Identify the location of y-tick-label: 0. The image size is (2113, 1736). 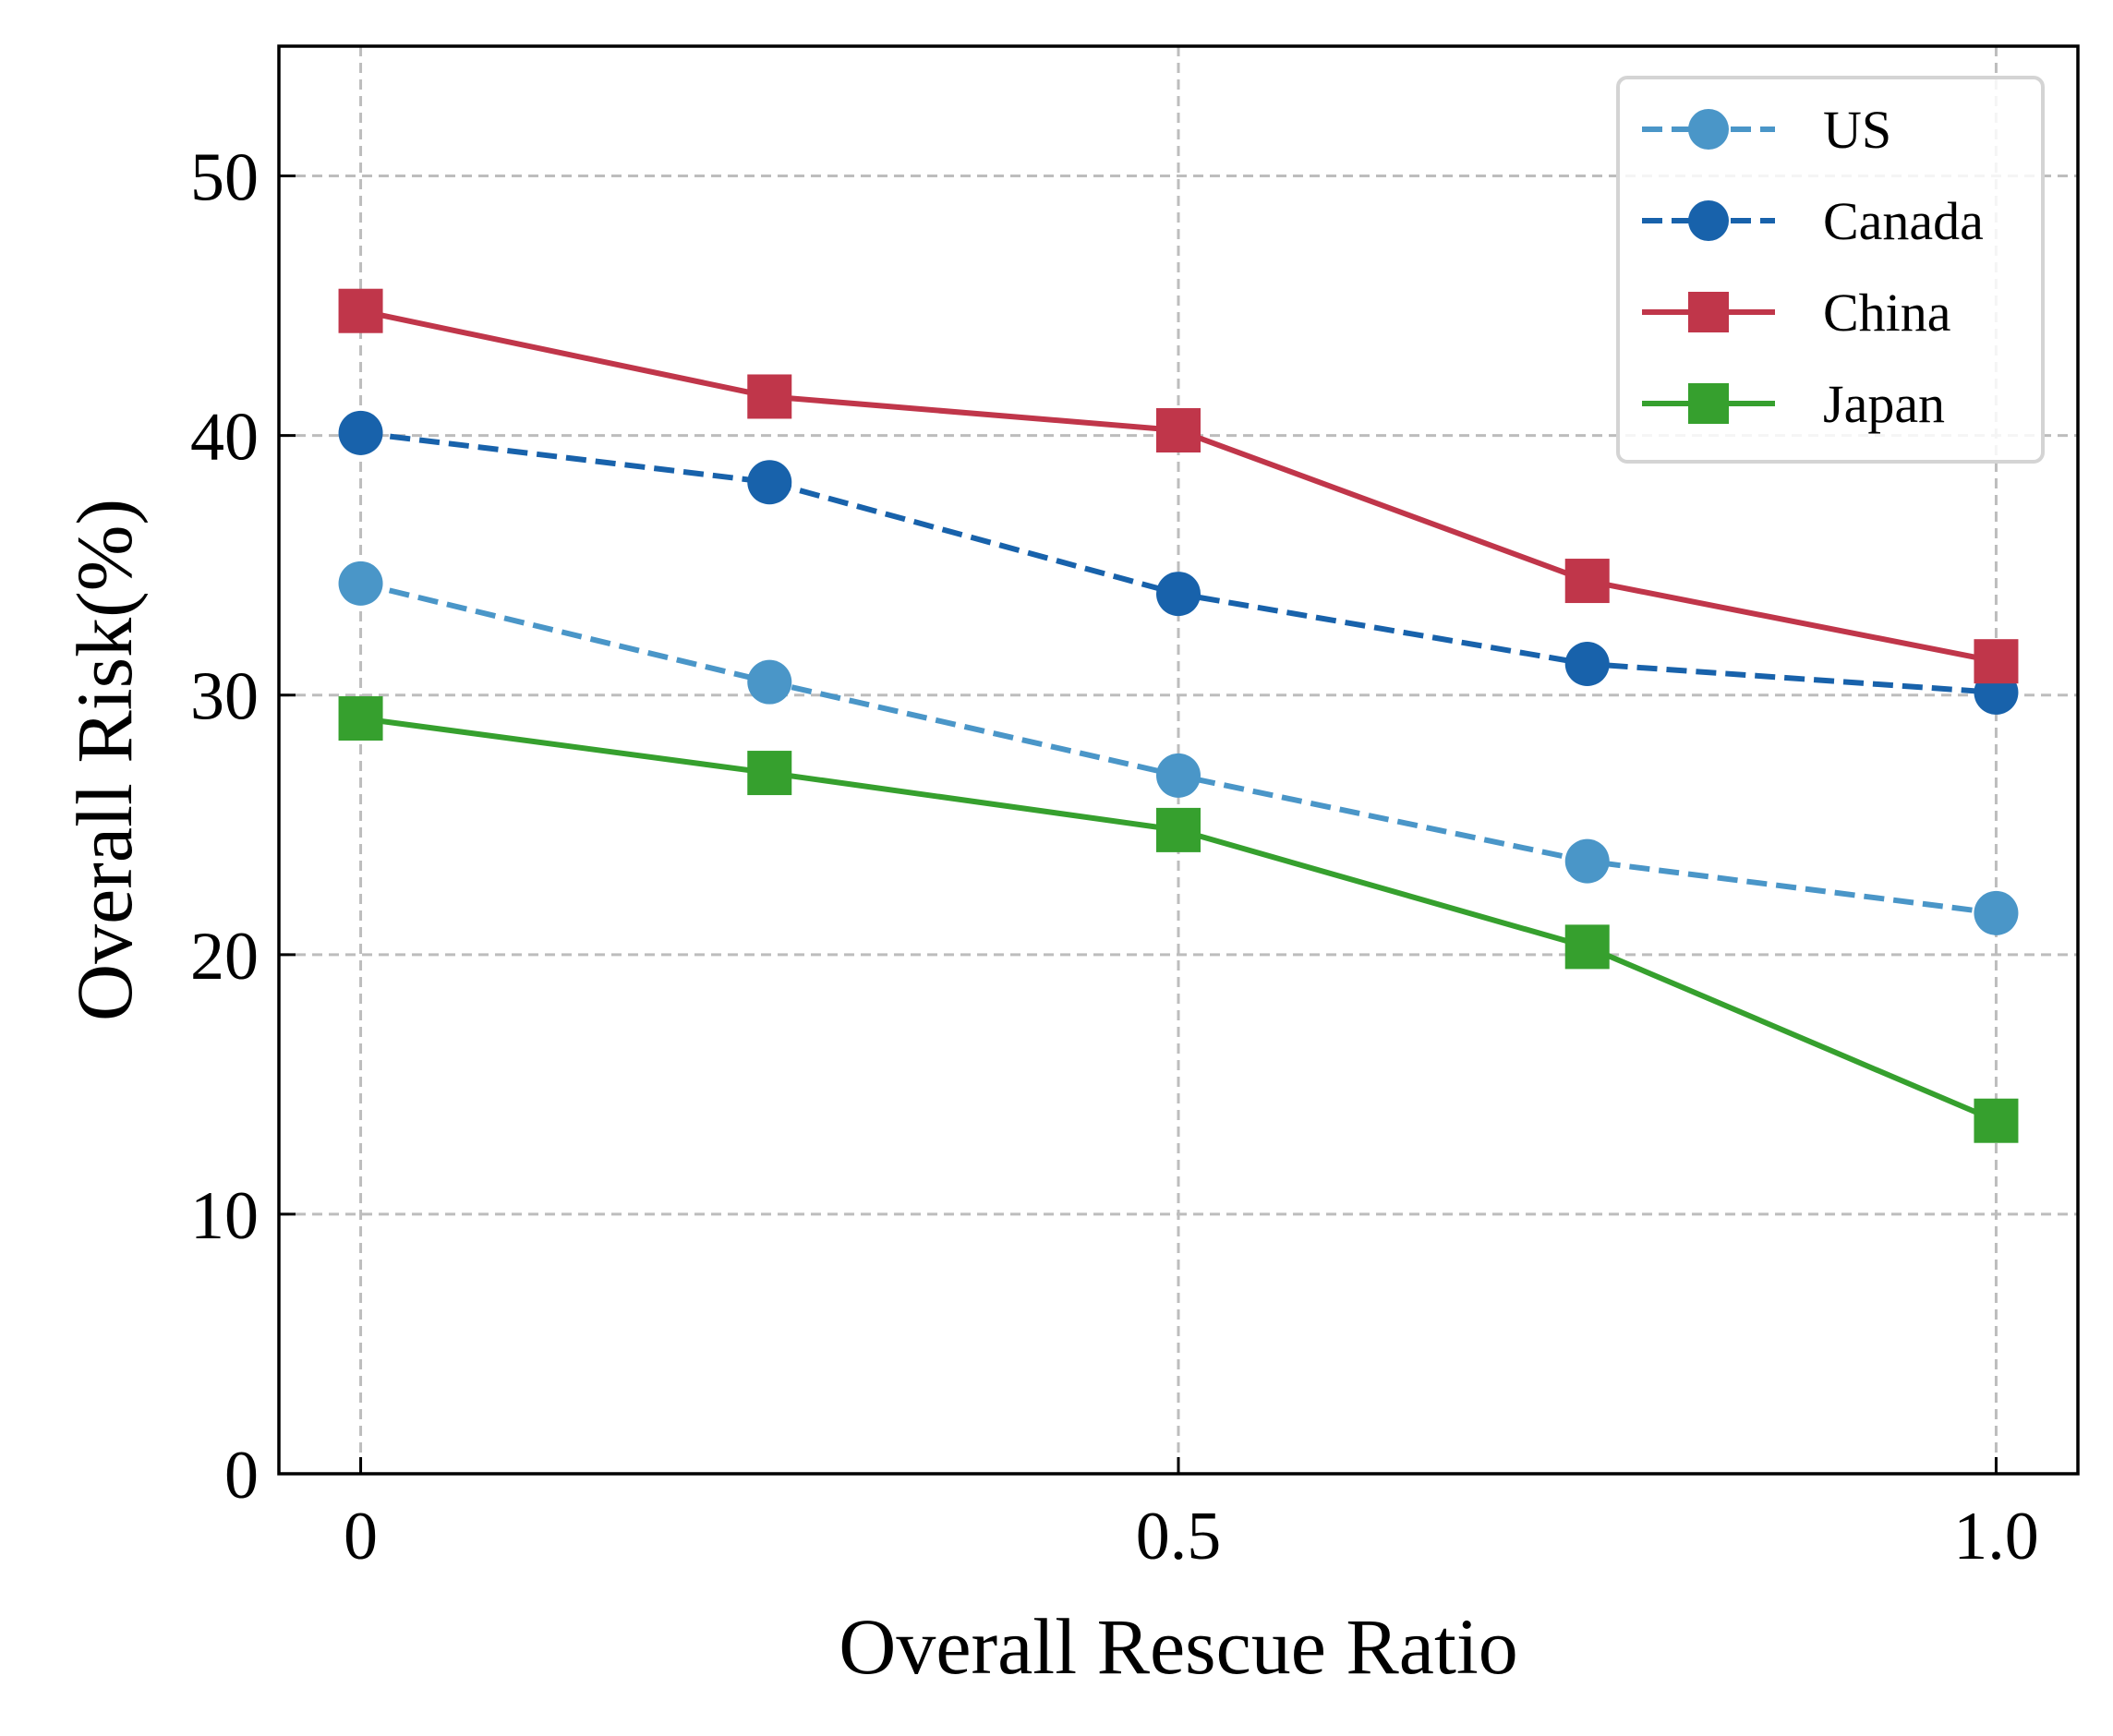
(241, 1476).